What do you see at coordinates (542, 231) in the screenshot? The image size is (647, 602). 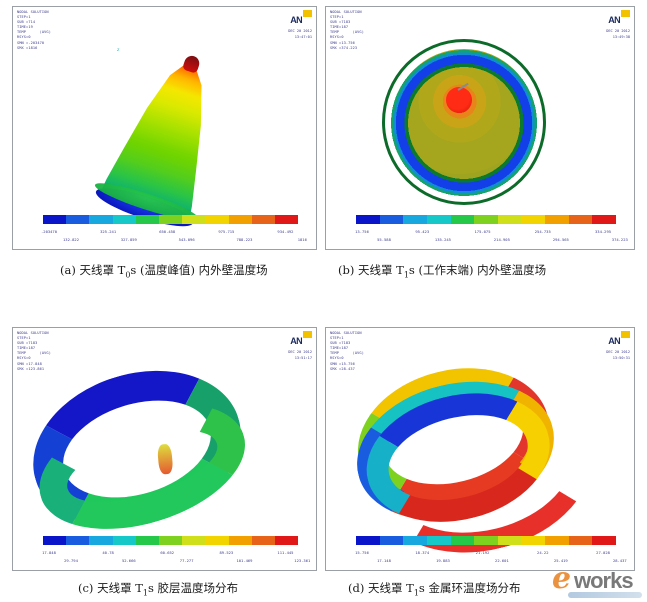 I see `colorbar-tick-label: 254.735` at bounding box center [542, 231].